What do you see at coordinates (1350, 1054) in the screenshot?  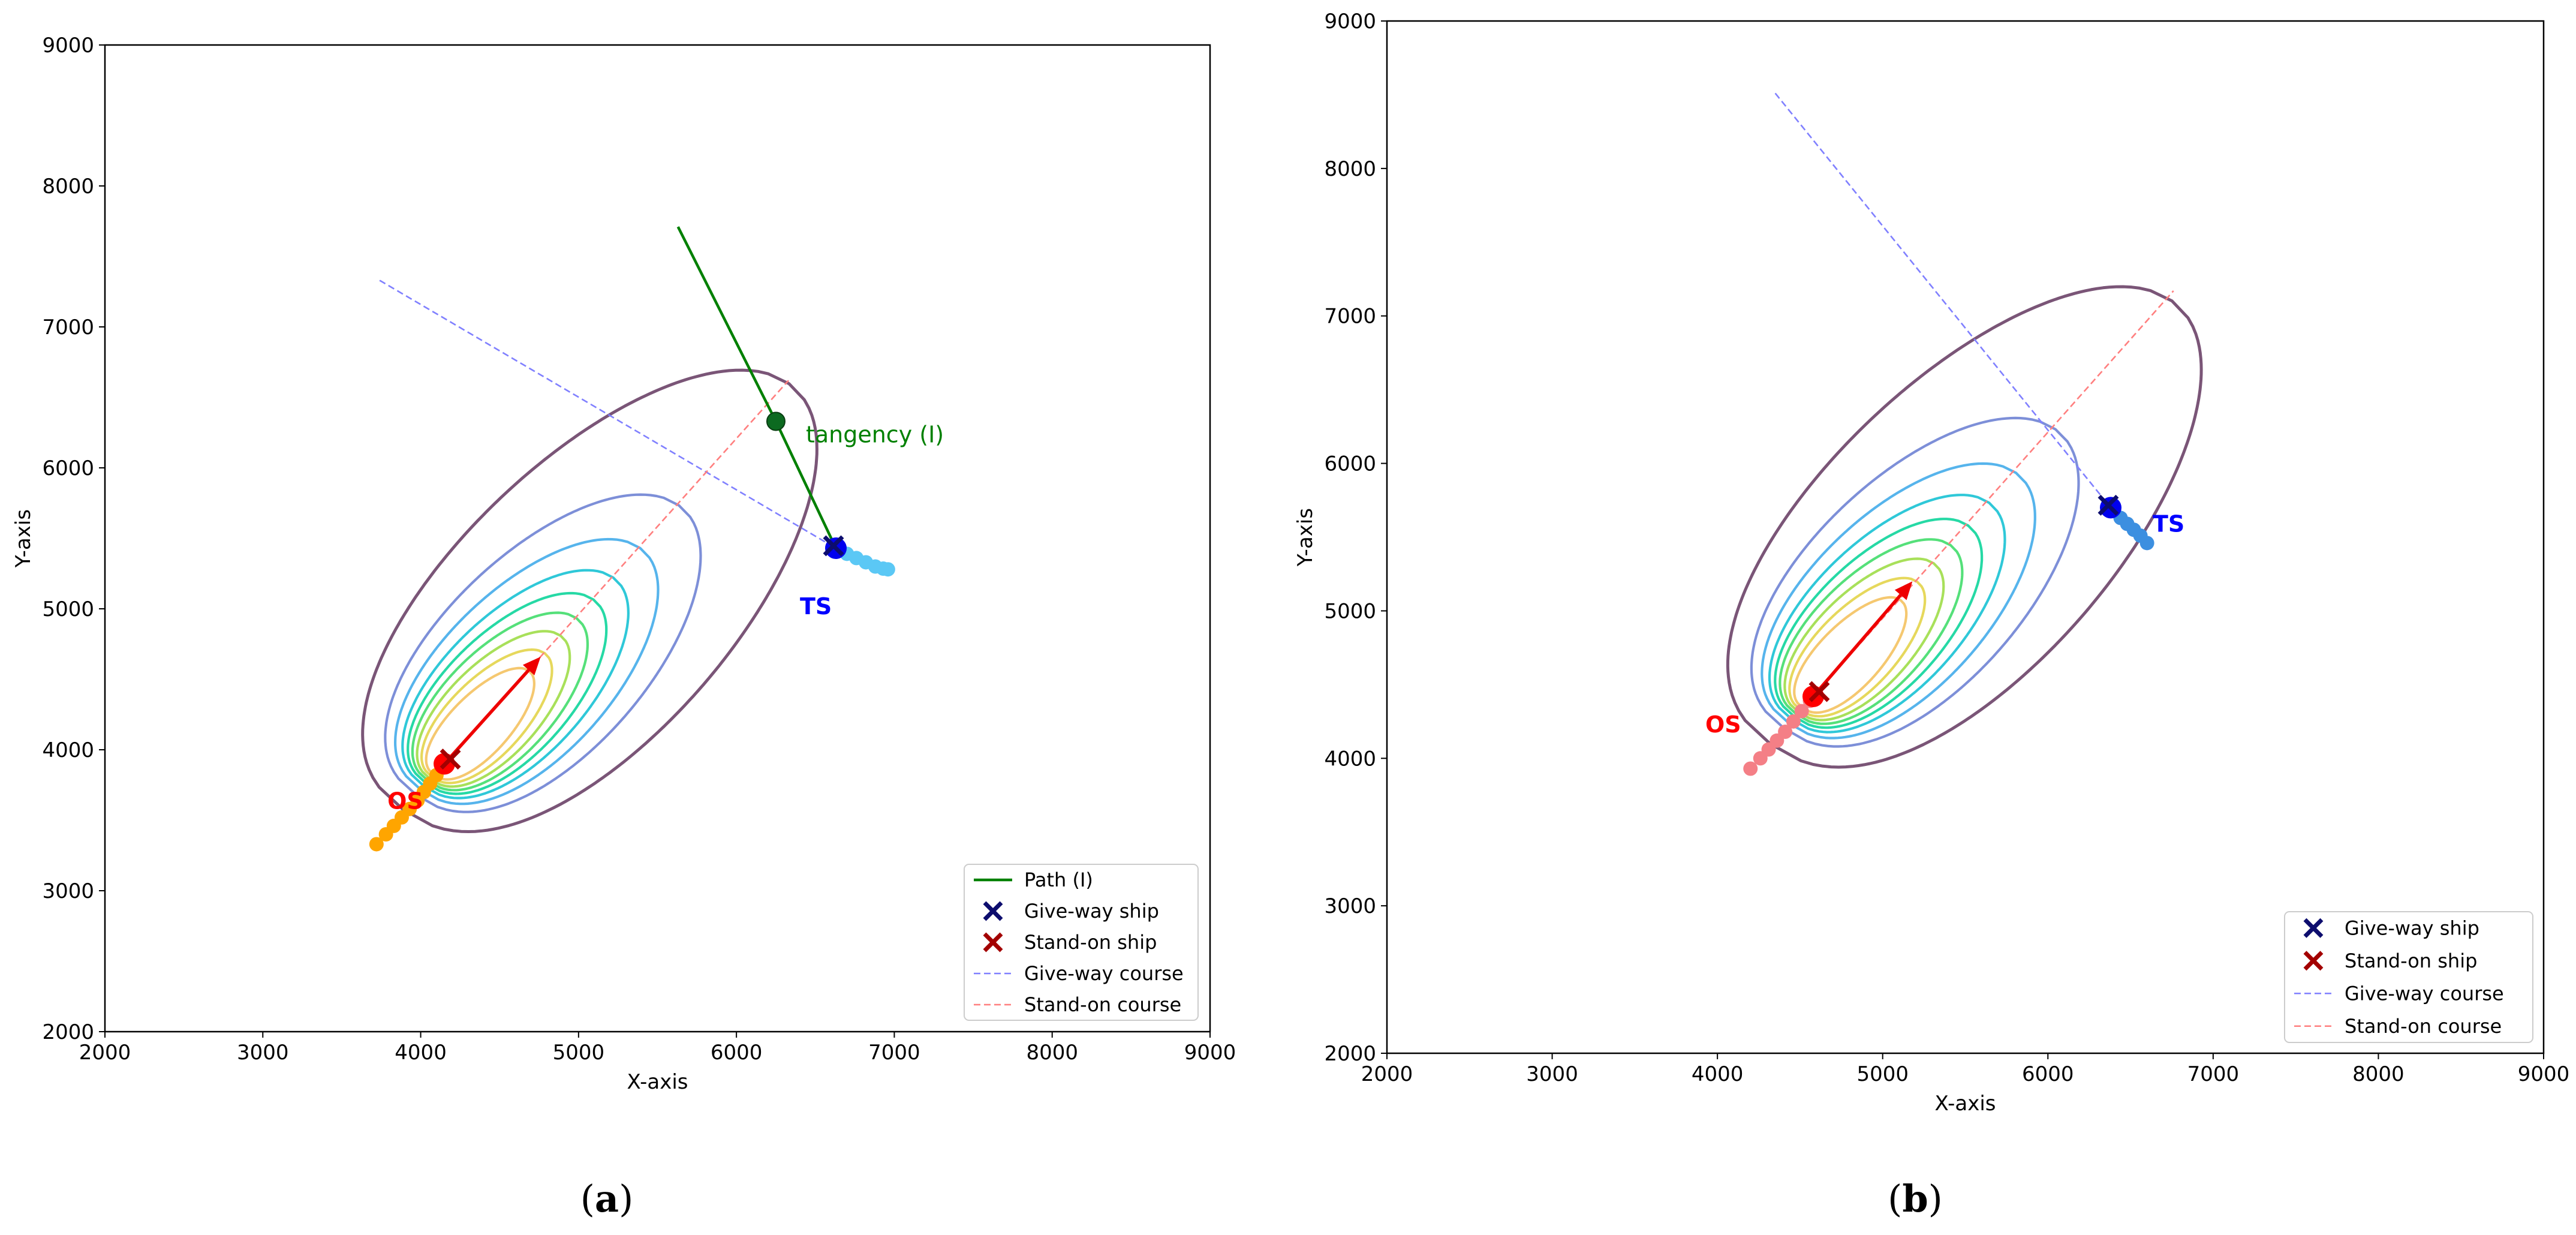 I see `y-tick-label: 2000` at bounding box center [1350, 1054].